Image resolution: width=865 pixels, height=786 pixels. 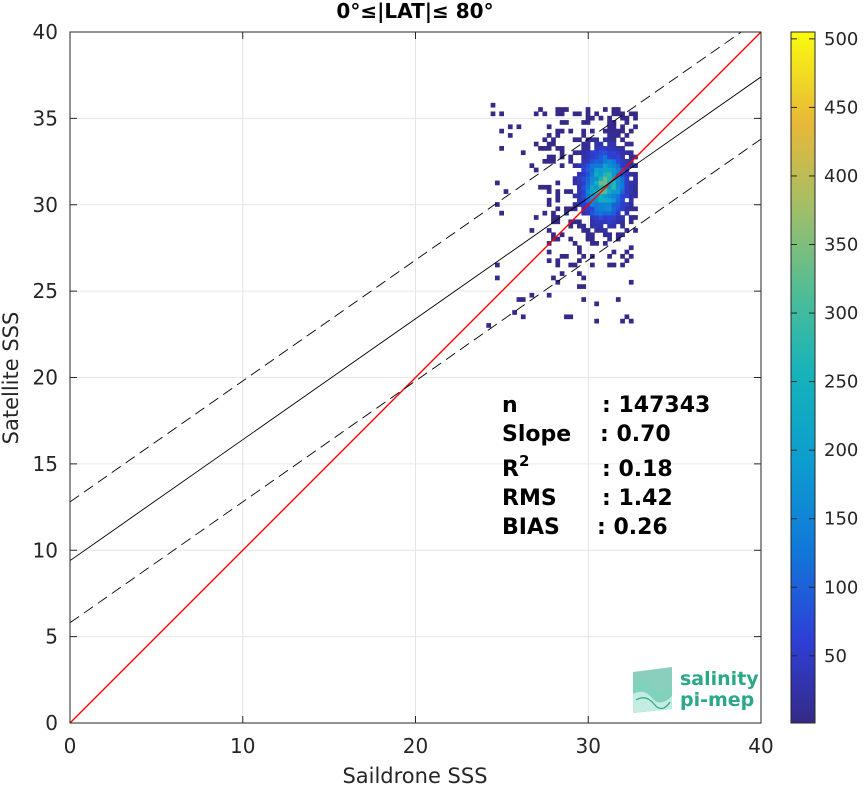 I want to click on y-tick-label: 5, so click(x=51, y=637).